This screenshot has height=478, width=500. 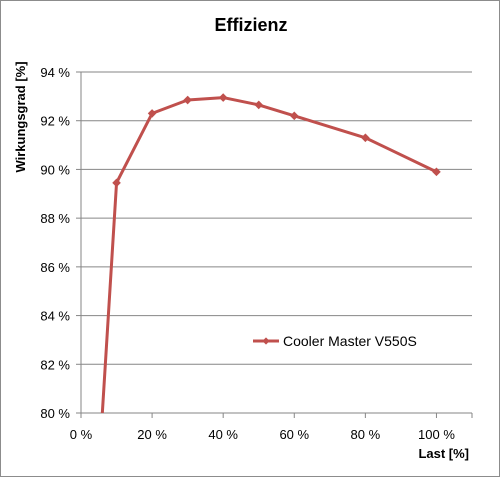 What do you see at coordinates (55, 169) in the screenshot?
I see `y-tick-label: 90 %` at bounding box center [55, 169].